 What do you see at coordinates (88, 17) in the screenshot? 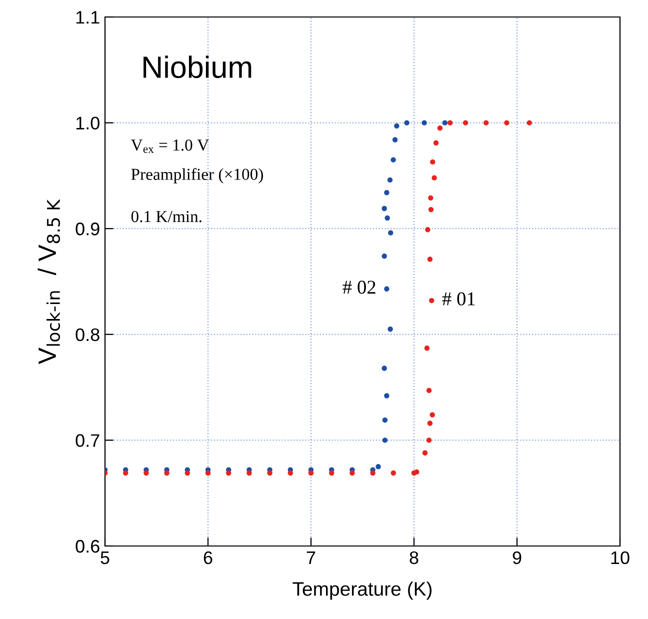
I see `y-tick-label: 1.1` at bounding box center [88, 17].